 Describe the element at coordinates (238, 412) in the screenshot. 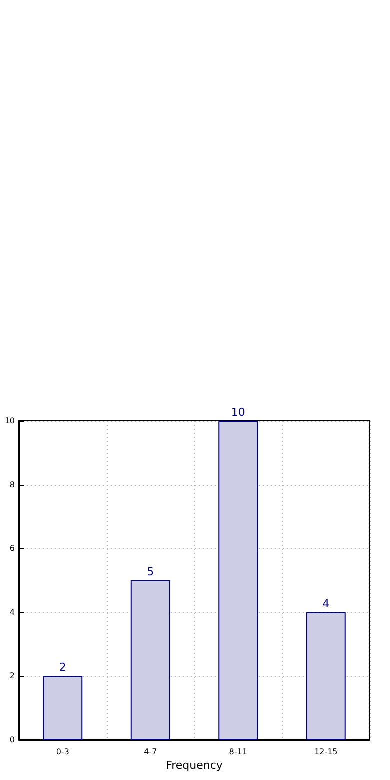

I see `data-label: 10` at that location.